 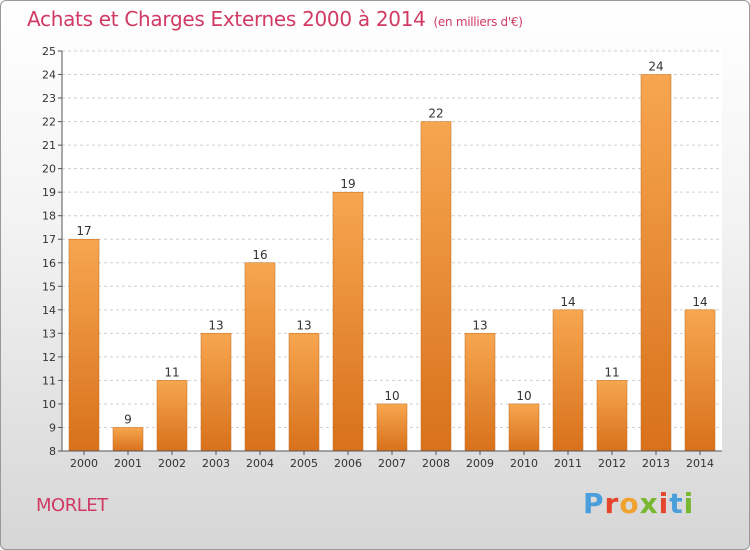 What do you see at coordinates (49, 333) in the screenshot?
I see `y-tick-label: 13` at bounding box center [49, 333].